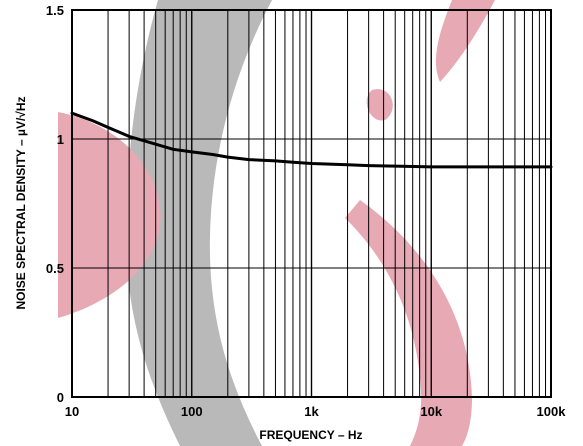 This screenshot has height=446, width=583. What do you see at coordinates (109, 215) in the screenshot?
I see `watermark-pink-left` at bounding box center [109, 215].